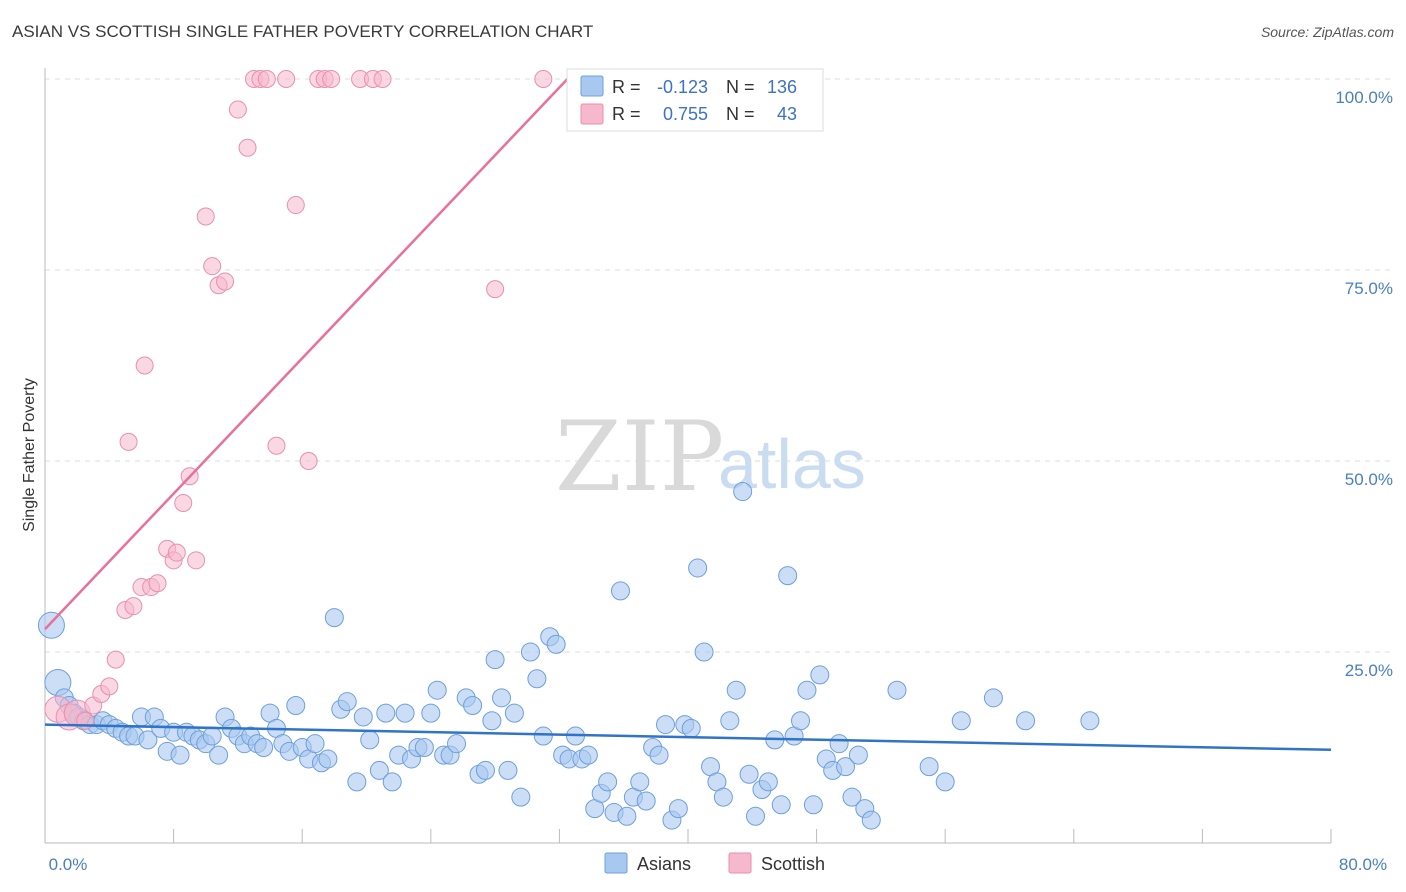 This screenshot has width=1406, height=892. I want to click on source-label: Source: ZipAtlas.com, so click(1327, 32).